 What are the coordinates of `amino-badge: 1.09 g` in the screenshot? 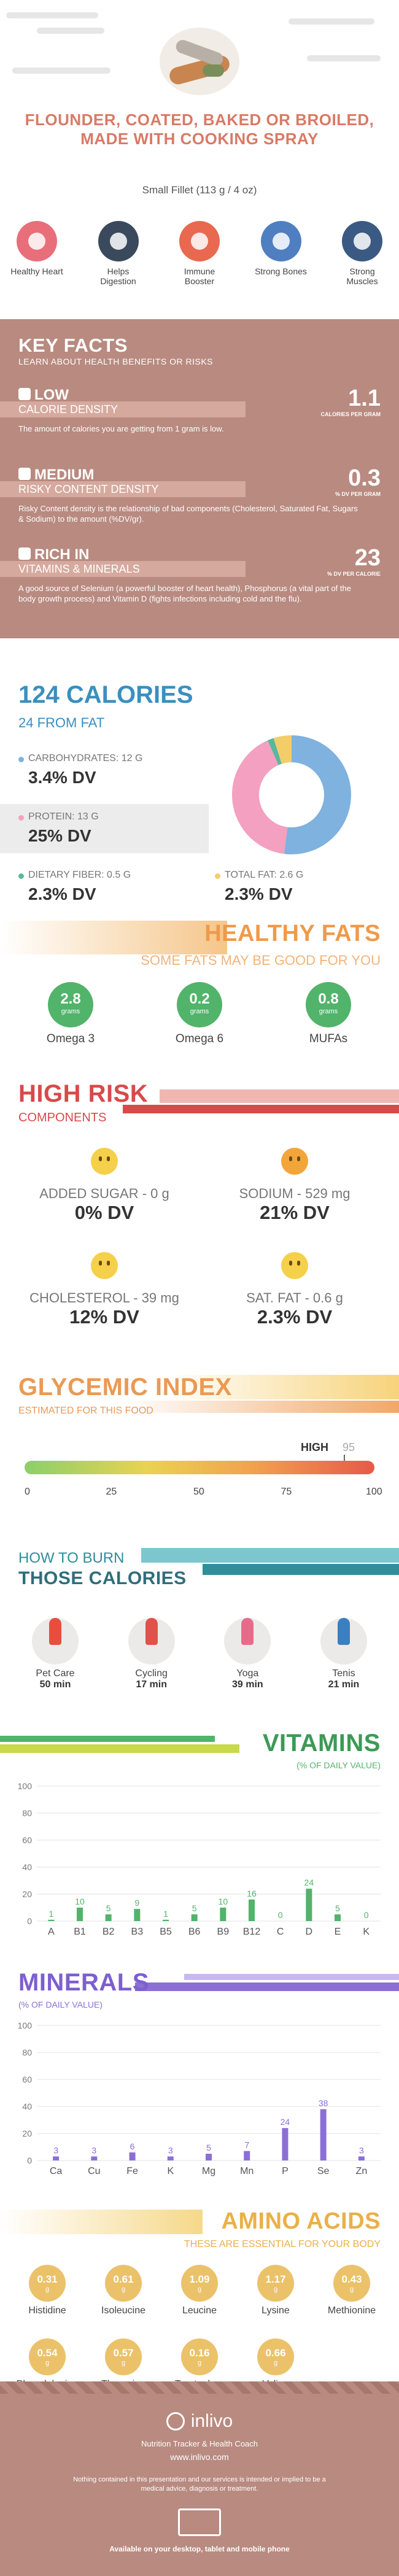 It's located at (199, 2283).